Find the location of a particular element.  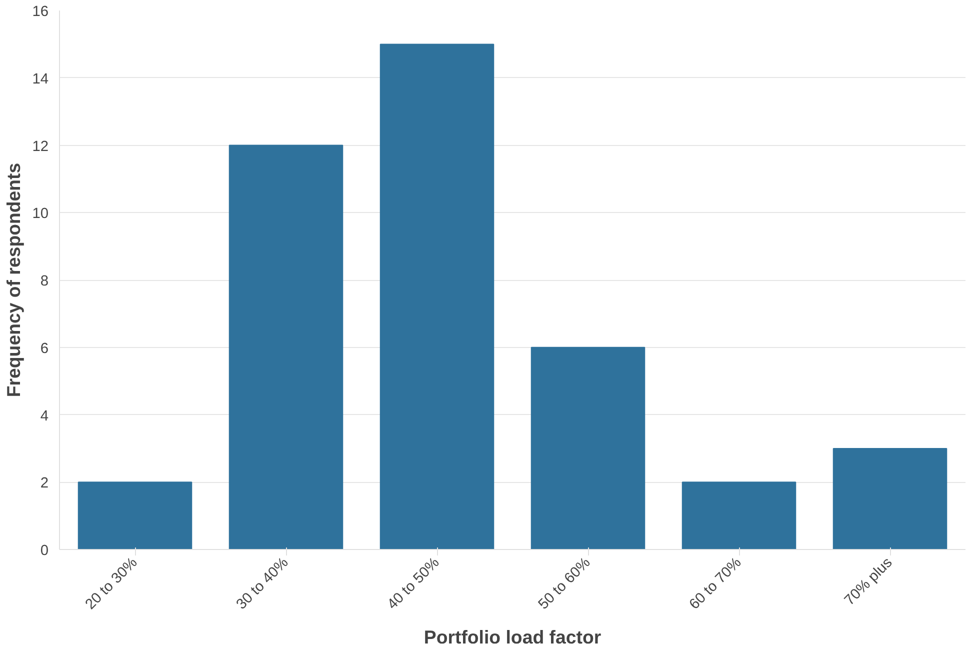

y-tick-label: 16 is located at coordinates (40, 12).